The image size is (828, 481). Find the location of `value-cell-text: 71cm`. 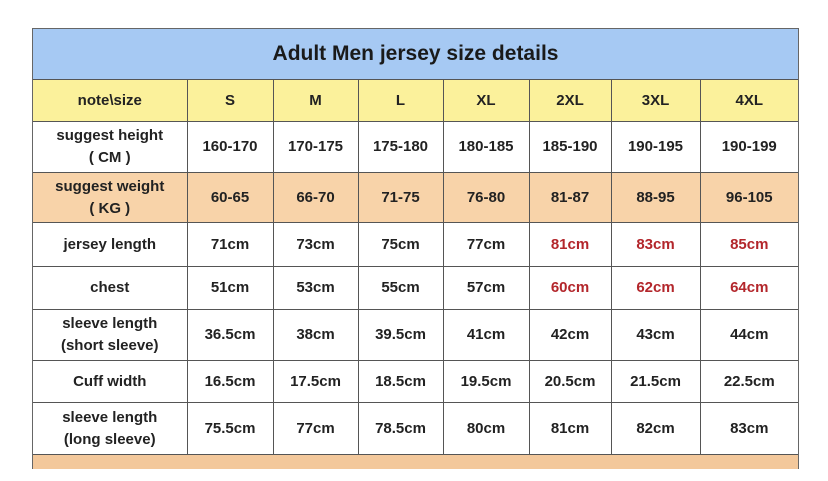

value-cell-text: 71cm is located at coordinates (230, 244).